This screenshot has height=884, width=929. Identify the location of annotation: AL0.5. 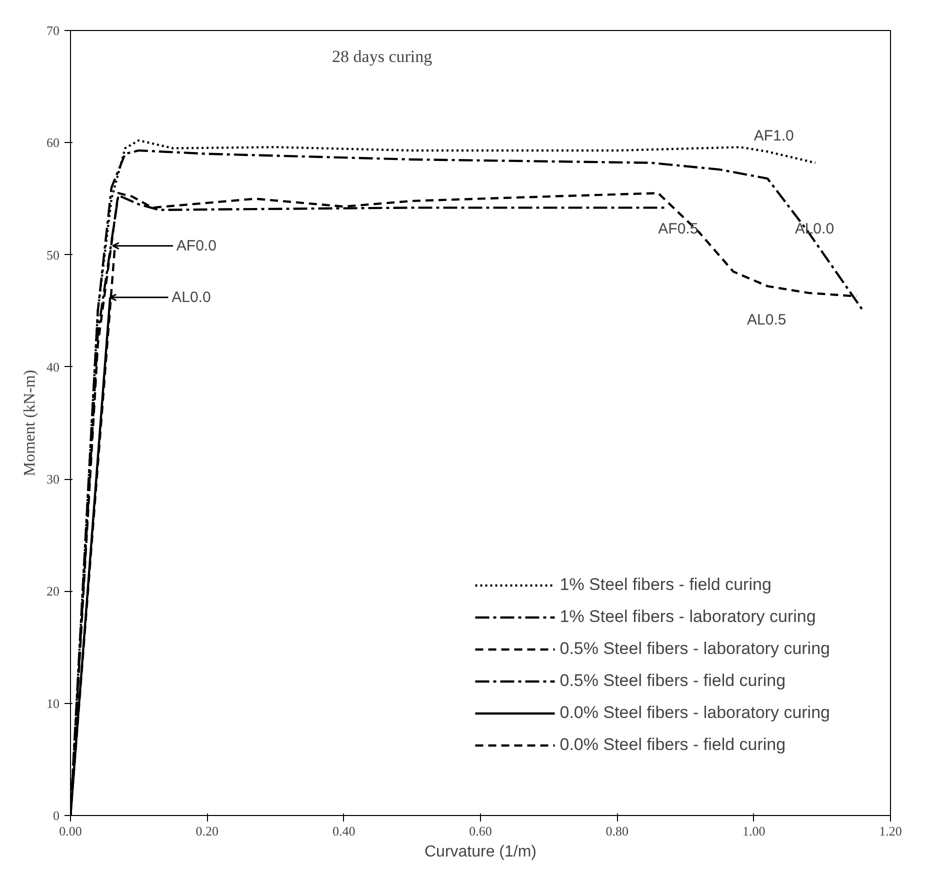
(766, 319).